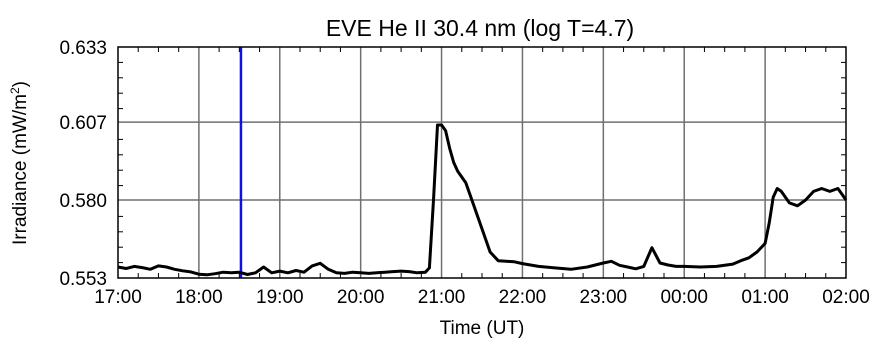 The width and height of the screenshot is (884, 339). I want to click on y-tick-label: 0.553, so click(83, 279).